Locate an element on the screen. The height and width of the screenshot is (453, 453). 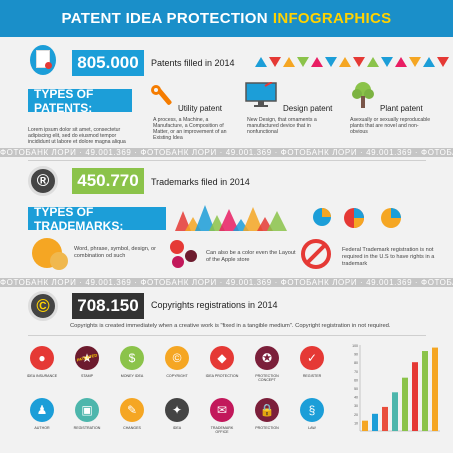
register-icon: ✓ is located at coordinates (312, 358).